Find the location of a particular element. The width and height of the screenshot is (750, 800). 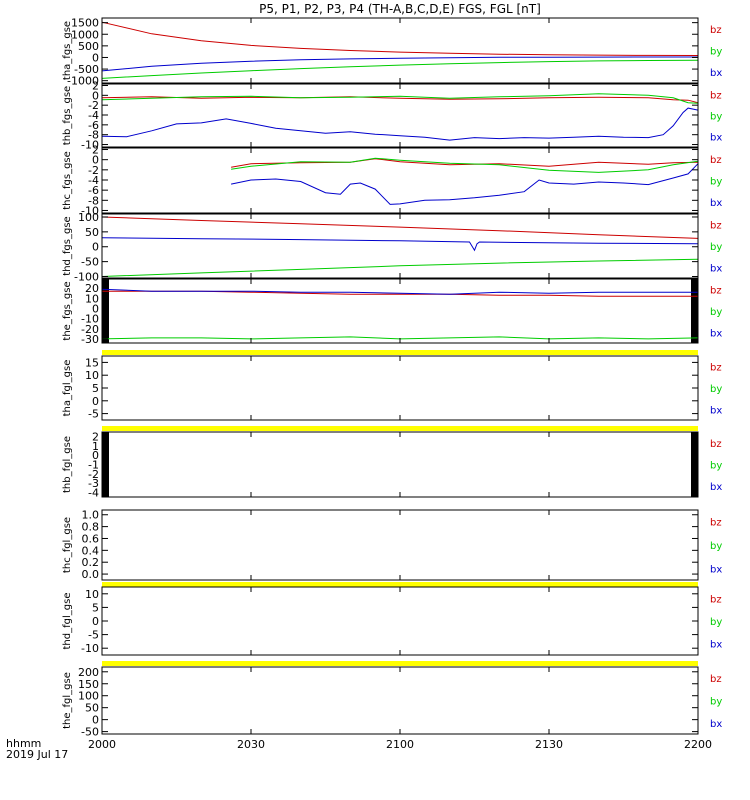

panel-4-legend-bz: bz is located at coordinates (716, 226).